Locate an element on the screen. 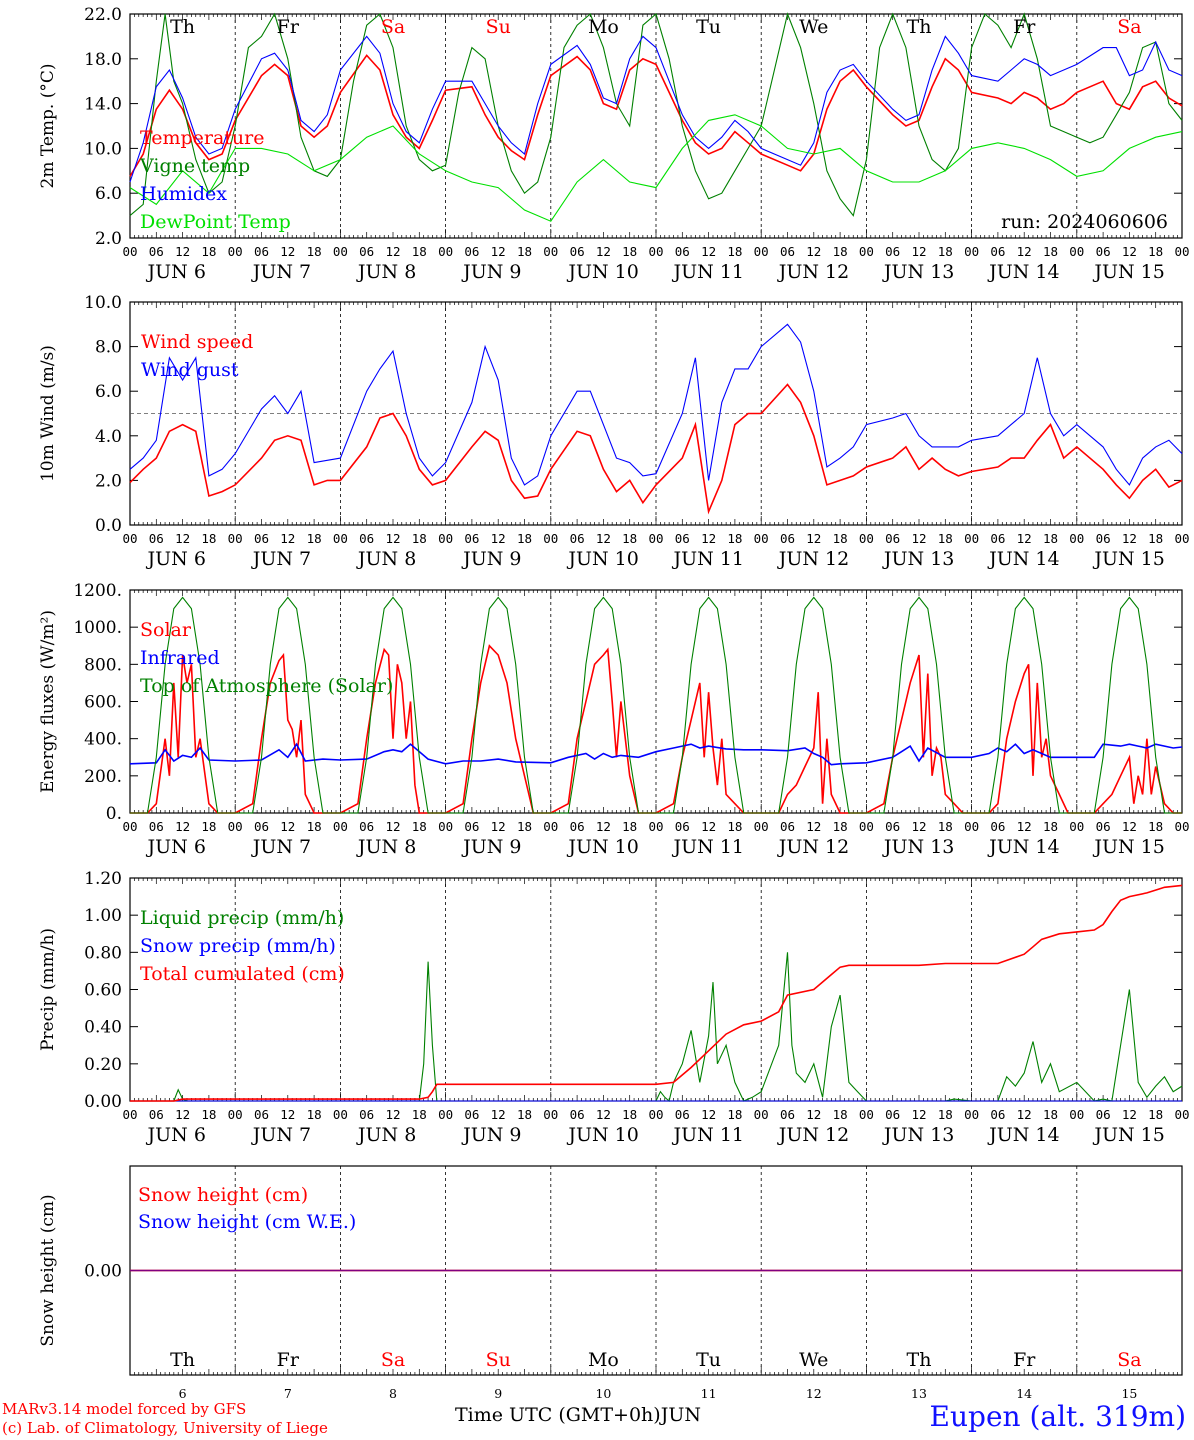 This screenshot has height=1440, width=1194. temperature-ytick-label: 10.0 is located at coordinates (103, 149).